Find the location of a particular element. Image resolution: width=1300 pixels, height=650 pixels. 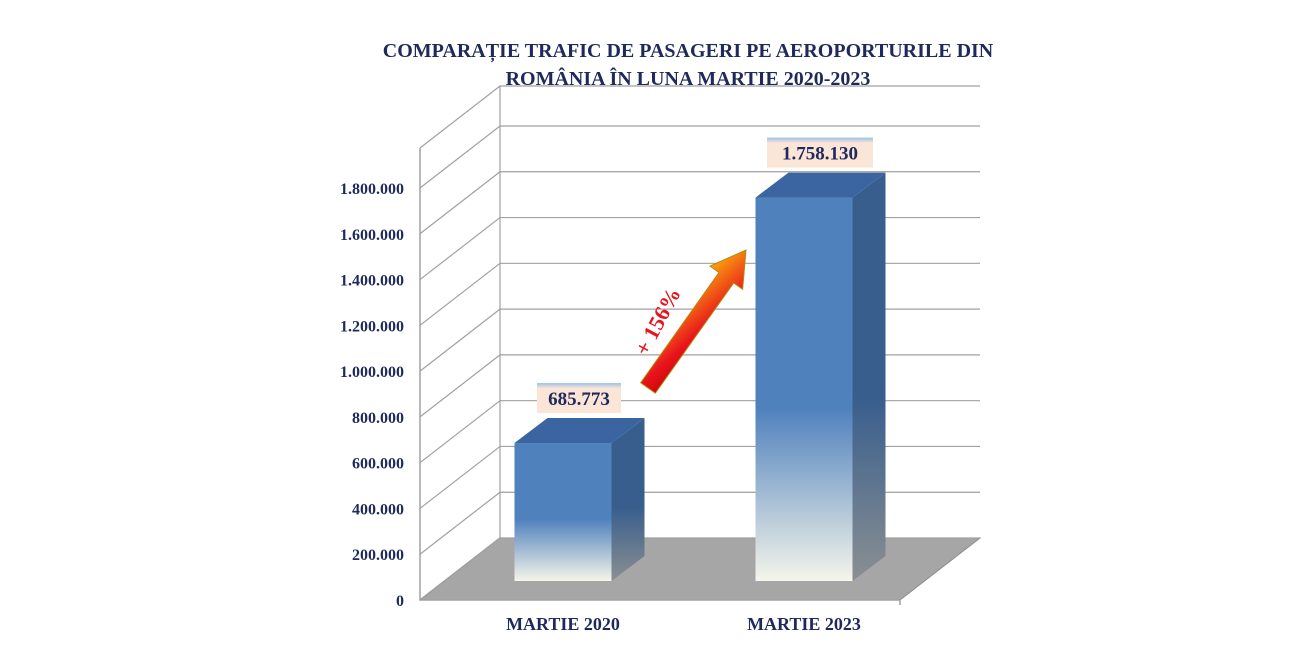

y-tick-label: 400.000 is located at coordinates (378, 509).